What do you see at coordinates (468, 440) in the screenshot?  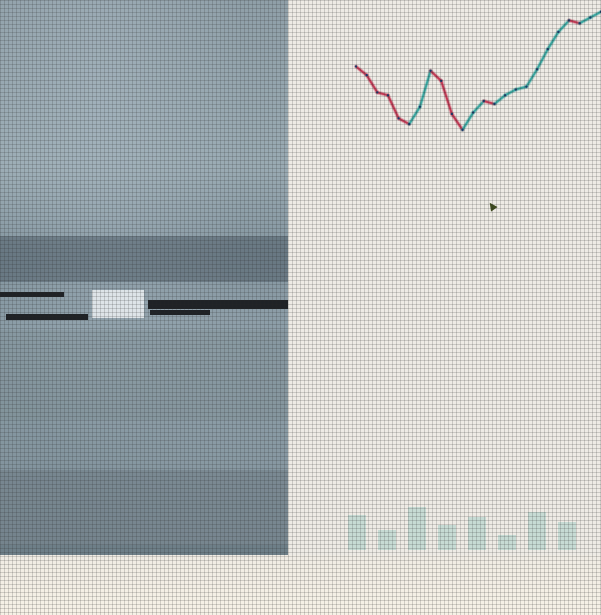 I see `chart-caption` at bounding box center [468, 440].